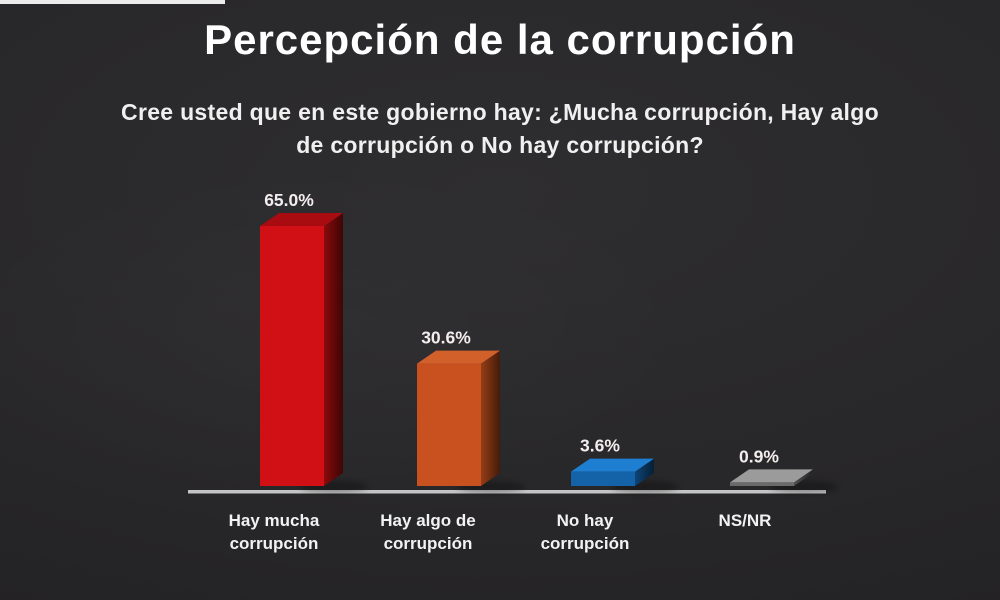 This screenshot has width=1000, height=600. Describe the element at coordinates (289, 200) in the screenshot. I see `bar-value-label: 65.0%` at that location.